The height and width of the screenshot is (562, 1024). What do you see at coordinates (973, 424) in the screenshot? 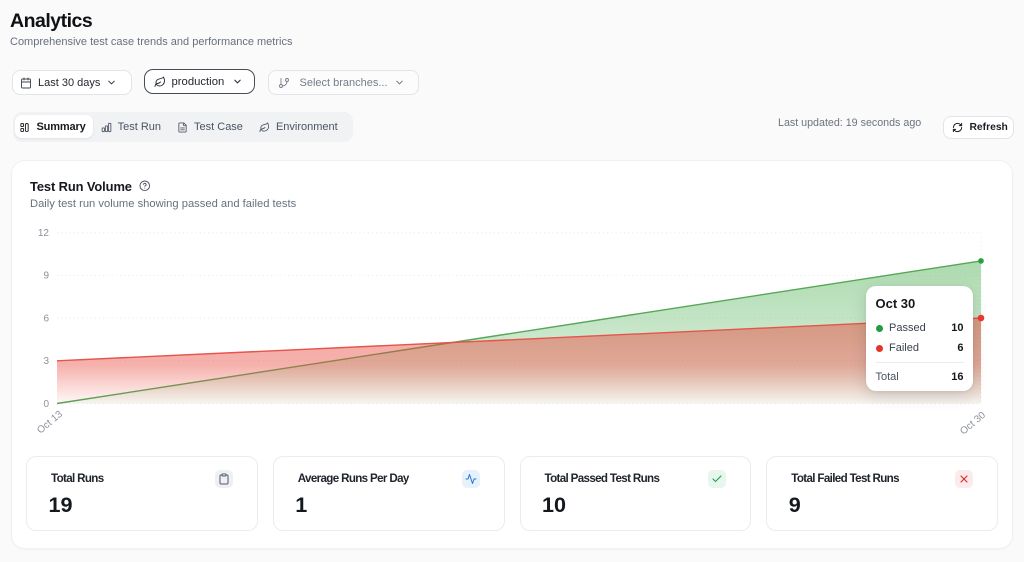
I see `svg-text: Oct 30` at bounding box center [973, 424].